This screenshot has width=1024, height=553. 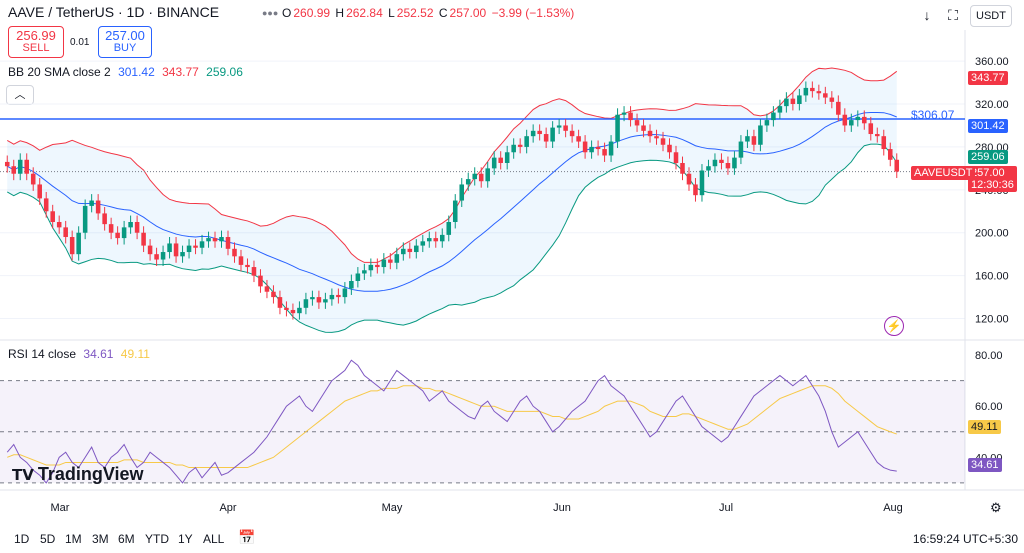 I want to click on more-icon: ●●●, so click(x=270, y=13).